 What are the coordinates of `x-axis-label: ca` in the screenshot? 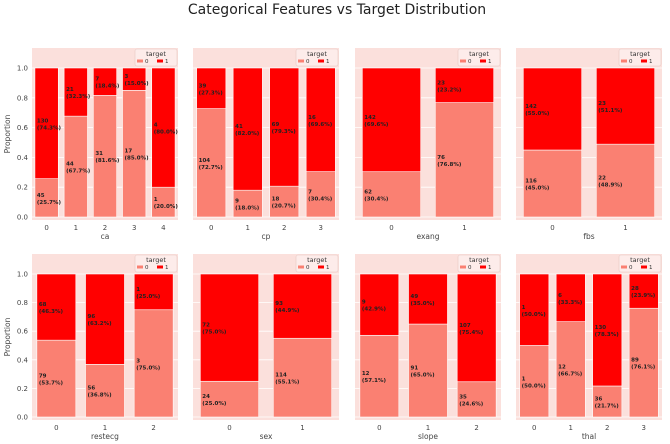 It's located at (105, 236).